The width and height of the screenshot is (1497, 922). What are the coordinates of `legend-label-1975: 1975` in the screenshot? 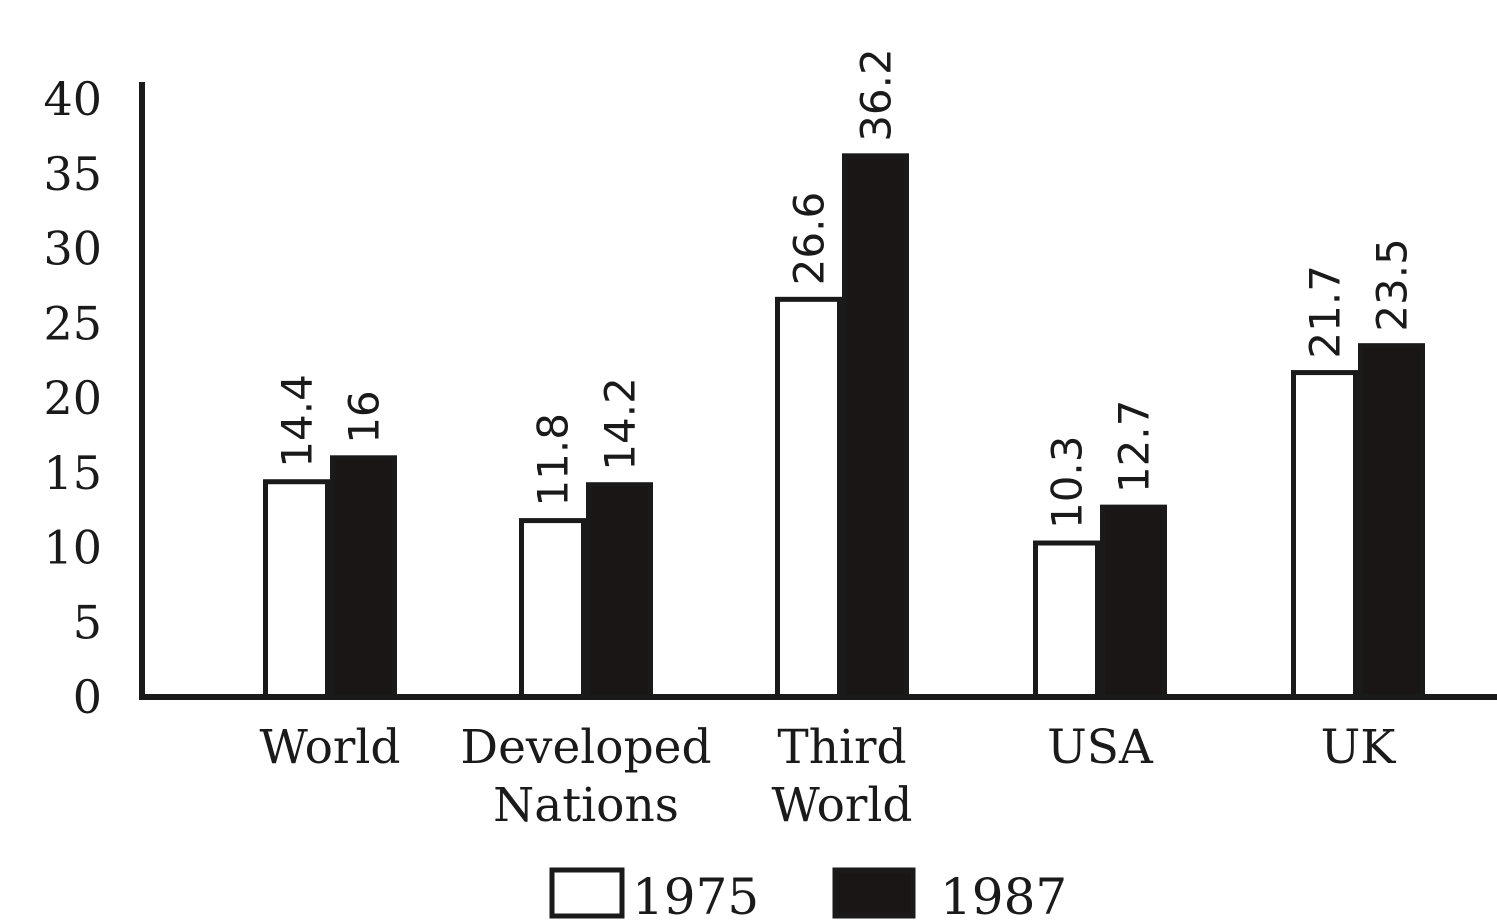 It's located at (695, 895).